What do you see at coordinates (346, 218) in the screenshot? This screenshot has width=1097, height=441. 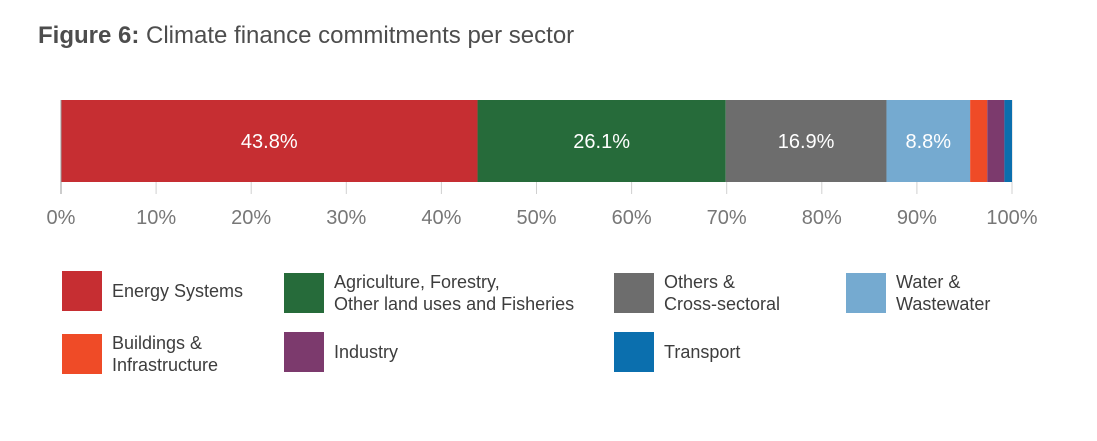 I see `x-tick-label: 30%` at bounding box center [346, 218].